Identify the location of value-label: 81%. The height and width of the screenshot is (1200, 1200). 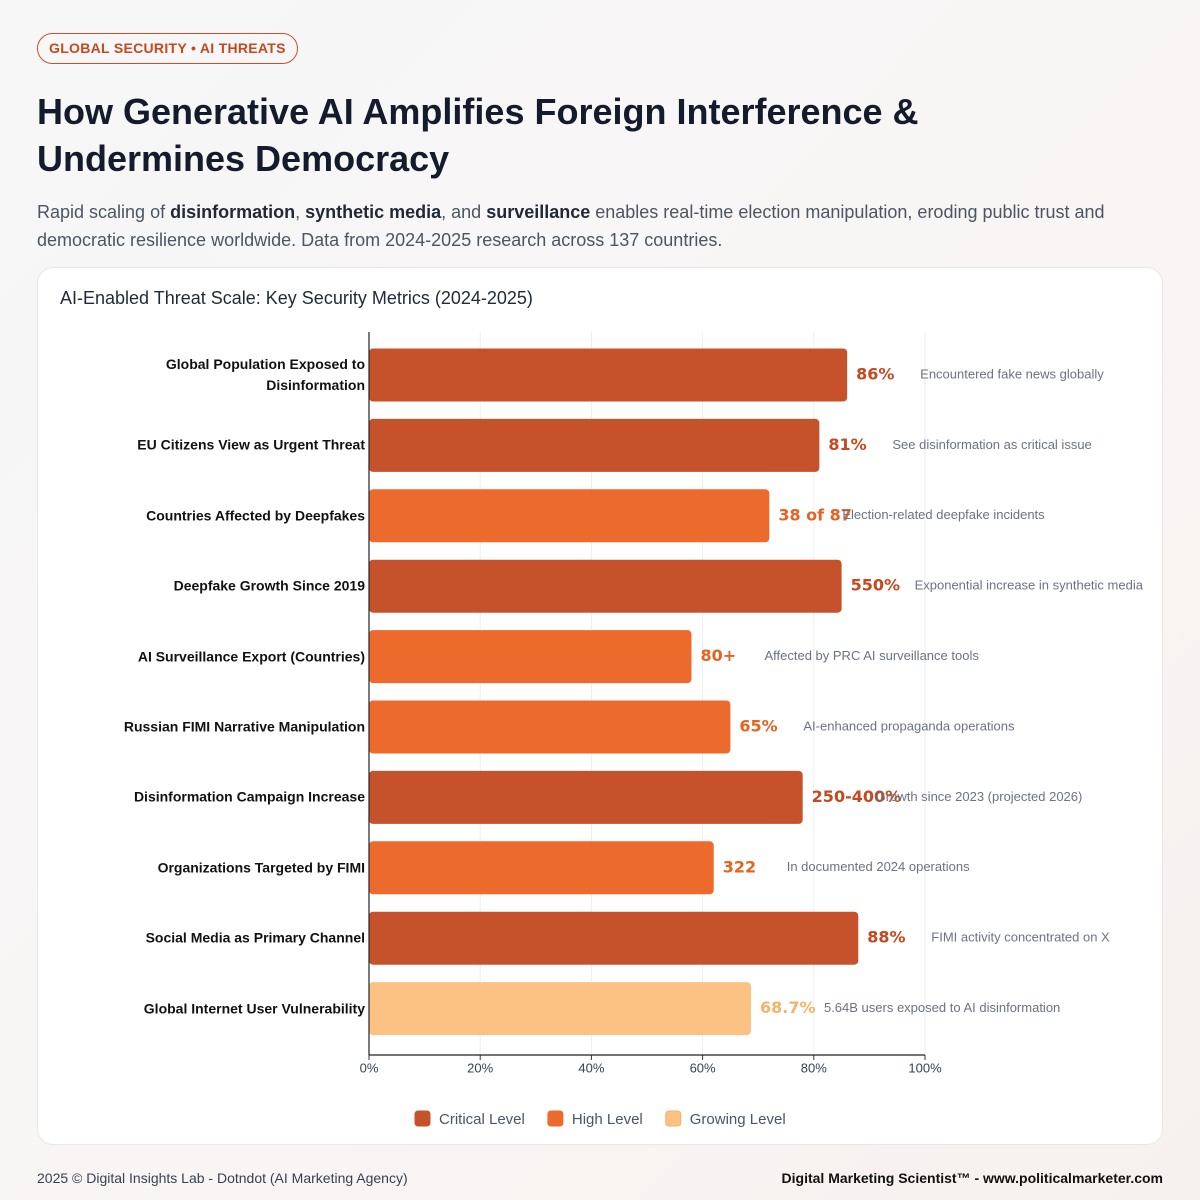
(847, 444).